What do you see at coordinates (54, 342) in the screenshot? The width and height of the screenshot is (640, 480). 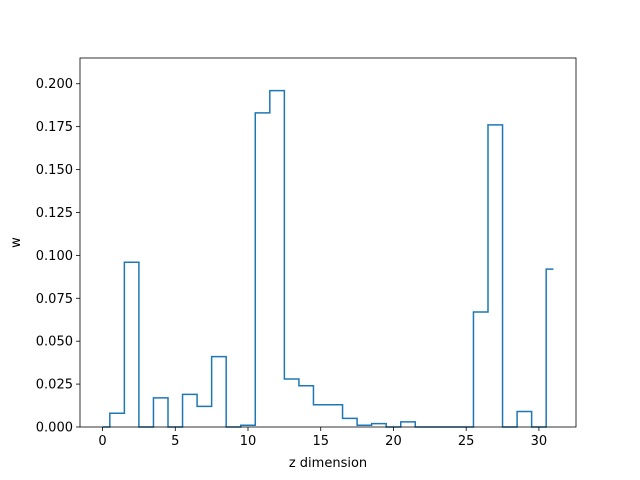 I see `y-tick-label: 0.050` at bounding box center [54, 342].